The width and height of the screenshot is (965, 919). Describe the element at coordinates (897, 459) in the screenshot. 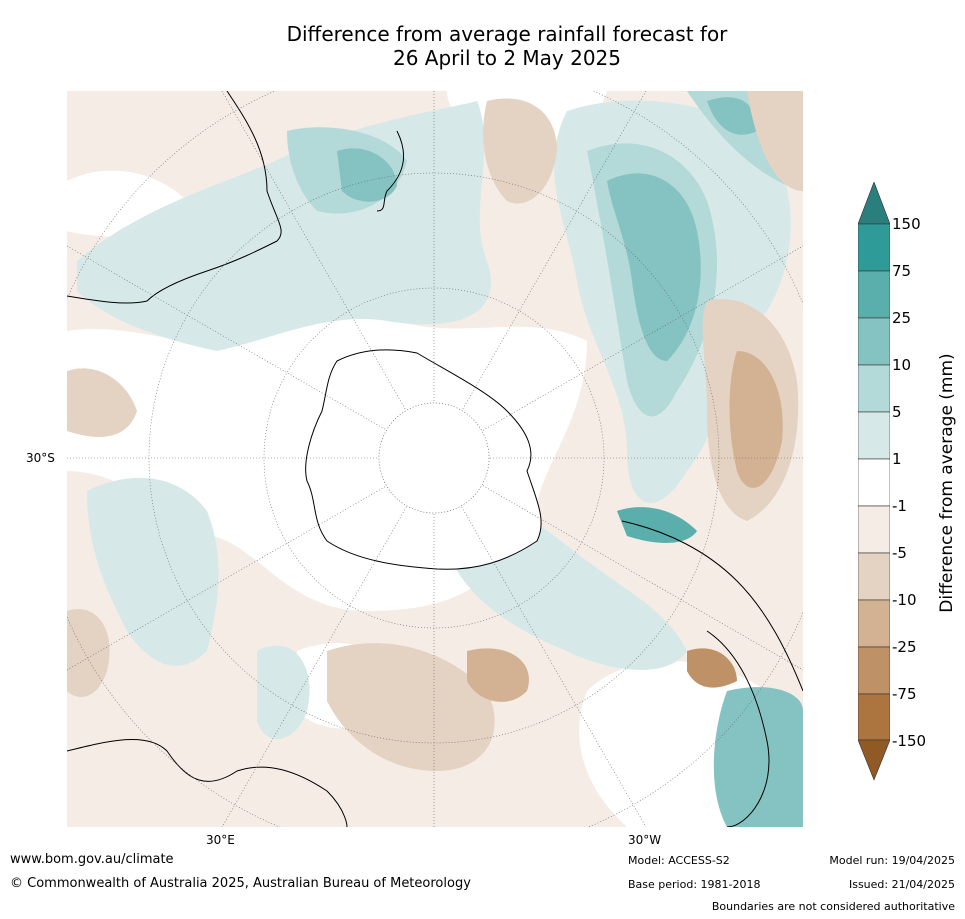

I see `colorbar-tick-label: 1` at that location.